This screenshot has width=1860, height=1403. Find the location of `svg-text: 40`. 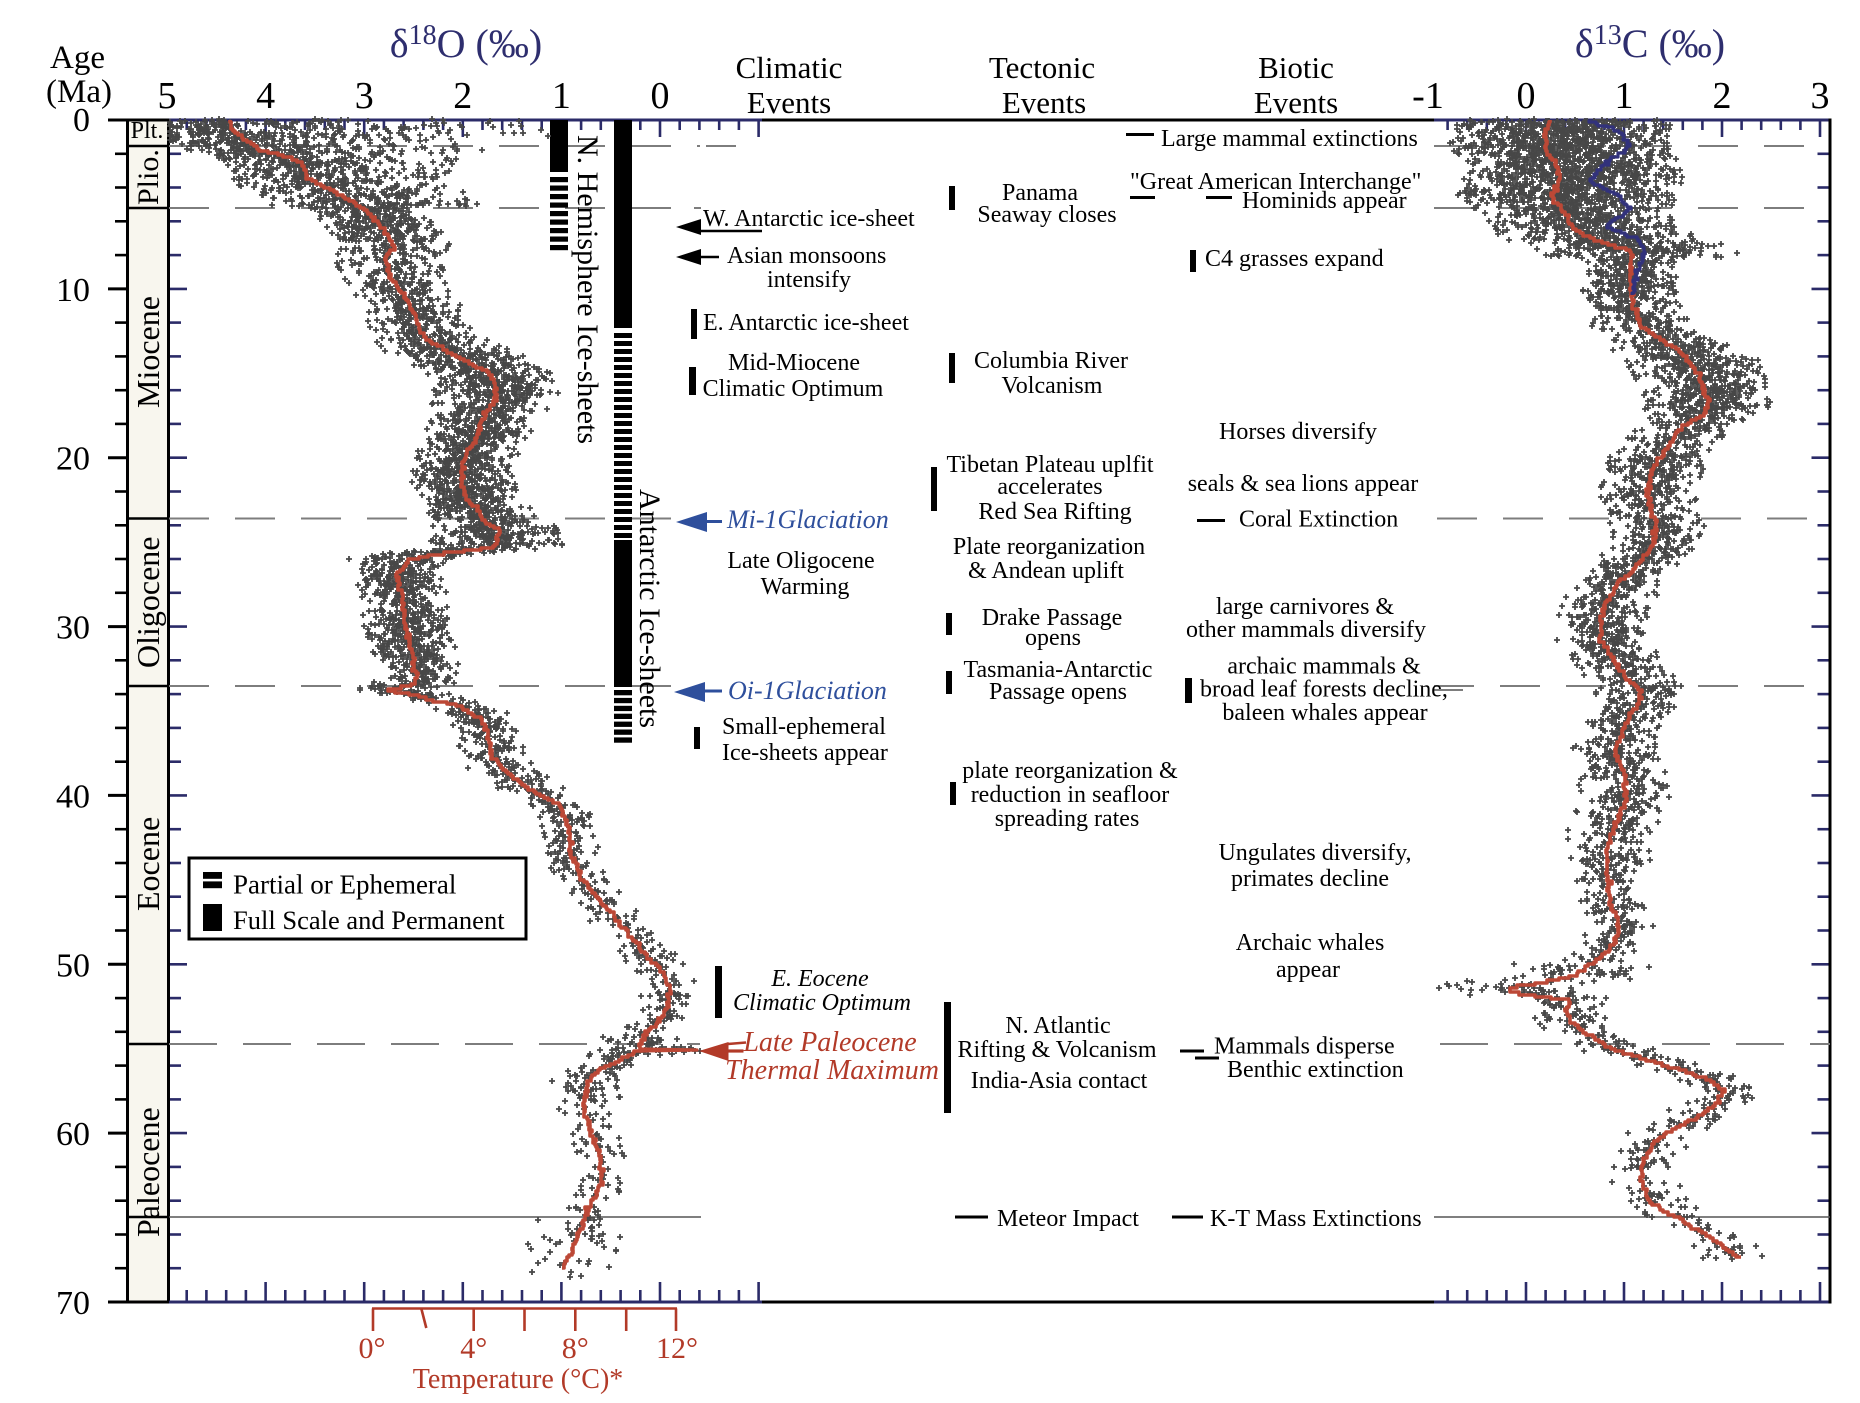

svg-text: 40 is located at coordinates (73, 796).